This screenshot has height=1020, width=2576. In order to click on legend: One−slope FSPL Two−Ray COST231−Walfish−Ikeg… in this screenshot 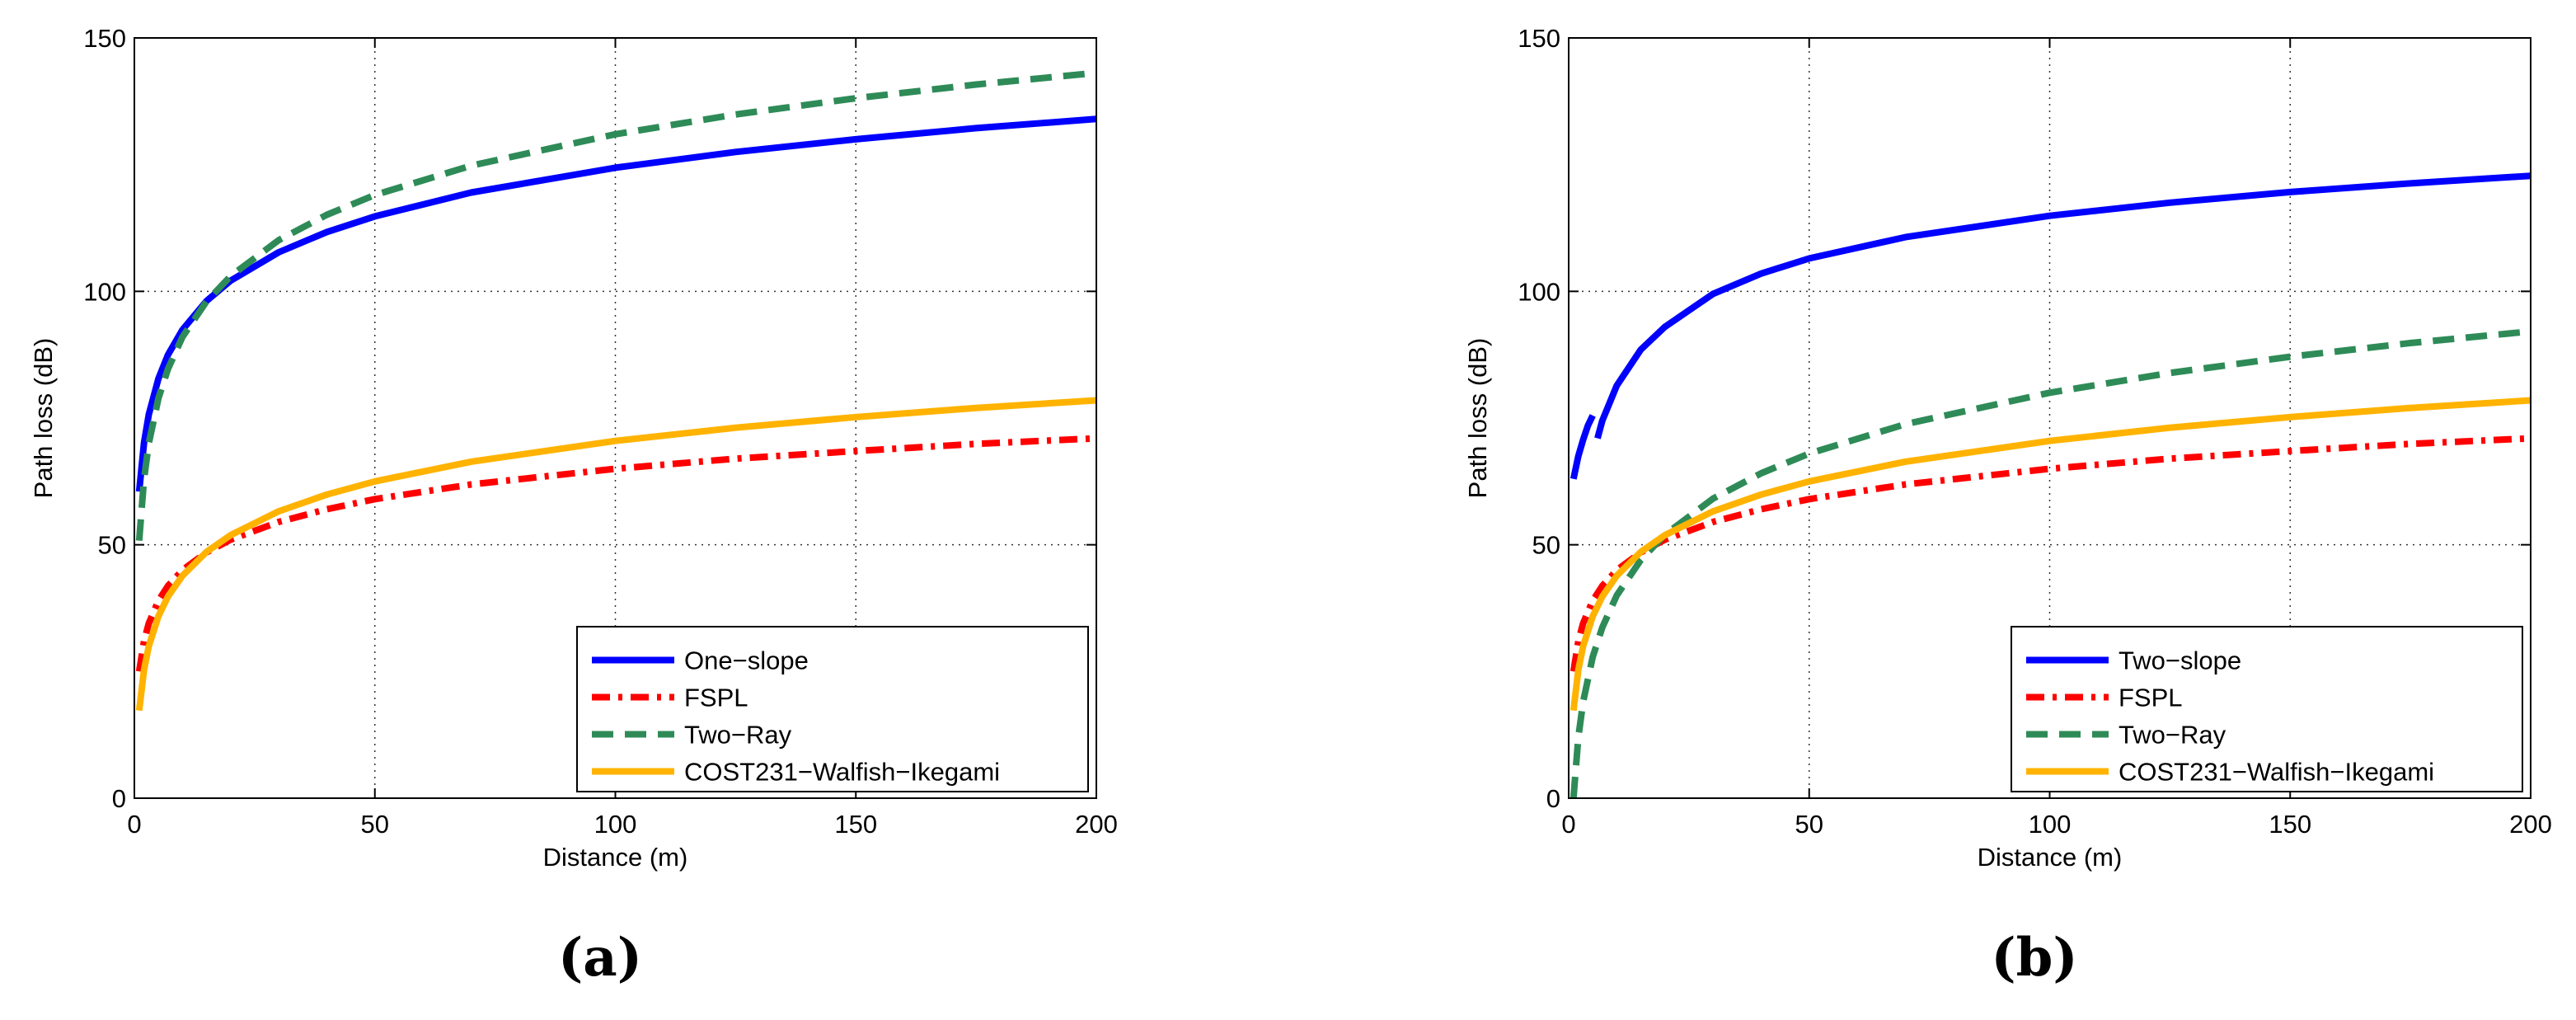, I will do `click(833, 709)`.